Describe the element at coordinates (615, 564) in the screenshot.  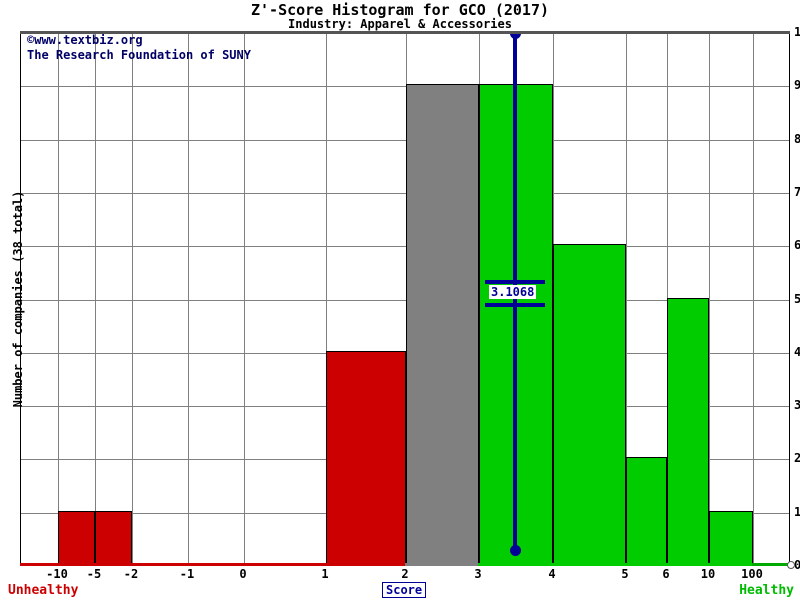
I see `axis-segment-healthy` at that location.